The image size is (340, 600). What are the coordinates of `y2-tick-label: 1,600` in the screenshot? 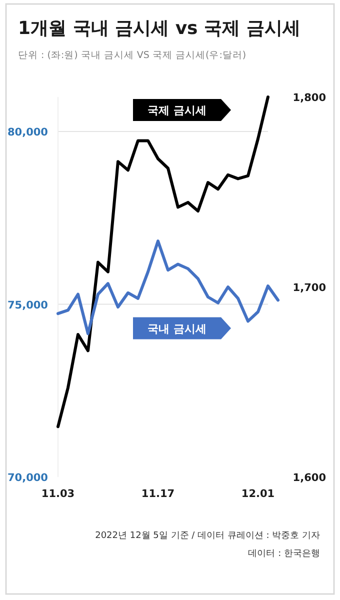 It's located at (309, 478).